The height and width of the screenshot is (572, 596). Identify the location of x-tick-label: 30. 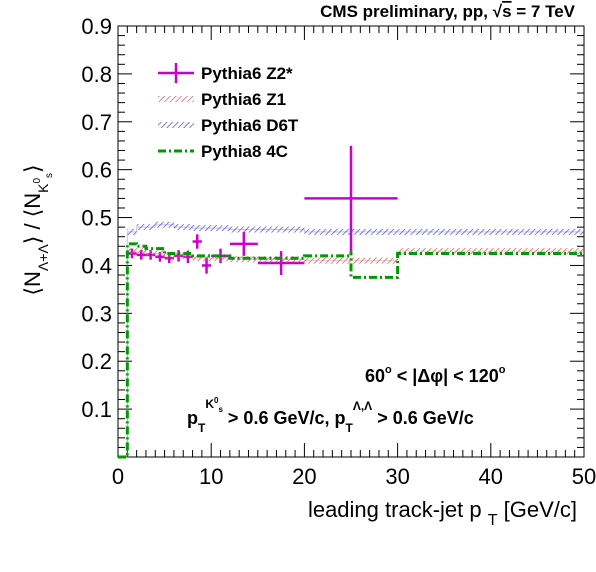
(397, 476).